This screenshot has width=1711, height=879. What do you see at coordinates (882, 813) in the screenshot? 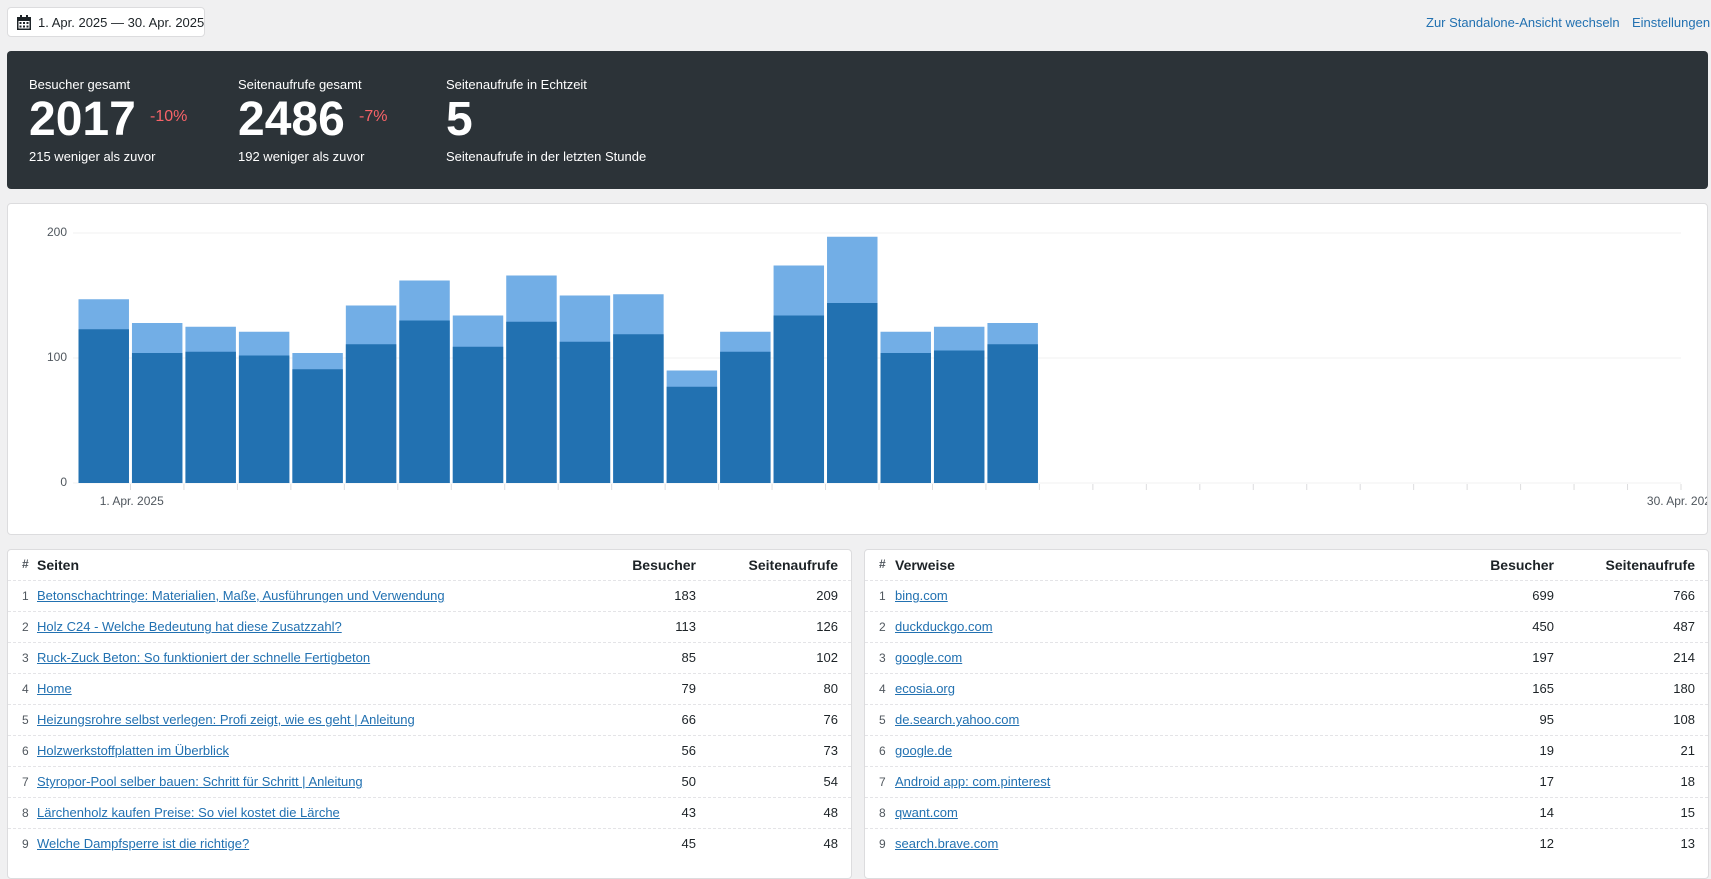
I see `row-rank: 8` at bounding box center [882, 813].